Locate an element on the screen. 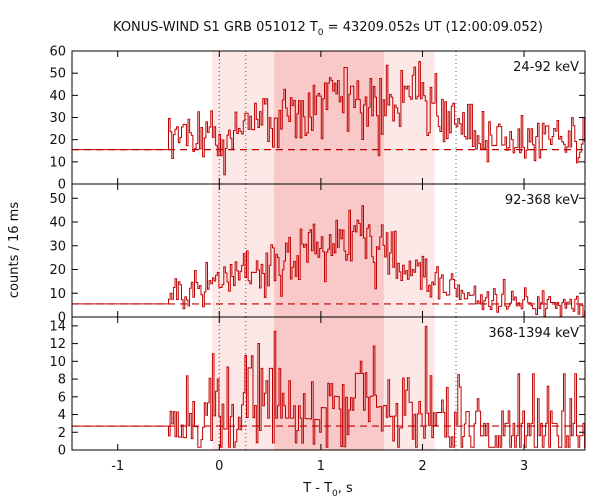 This screenshot has height=500, width=600. x-tick-label: 2 is located at coordinates (422, 466).